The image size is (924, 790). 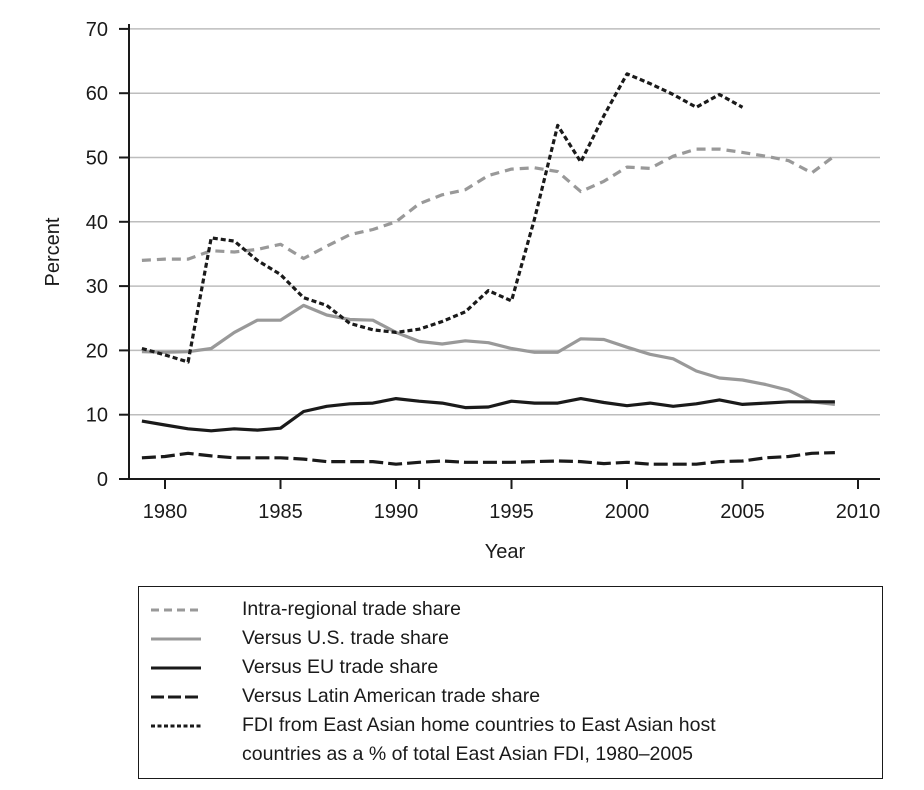 What do you see at coordinates (97, 223) in the screenshot?
I see `y-tick-label: 40` at bounding box center [97, 223].